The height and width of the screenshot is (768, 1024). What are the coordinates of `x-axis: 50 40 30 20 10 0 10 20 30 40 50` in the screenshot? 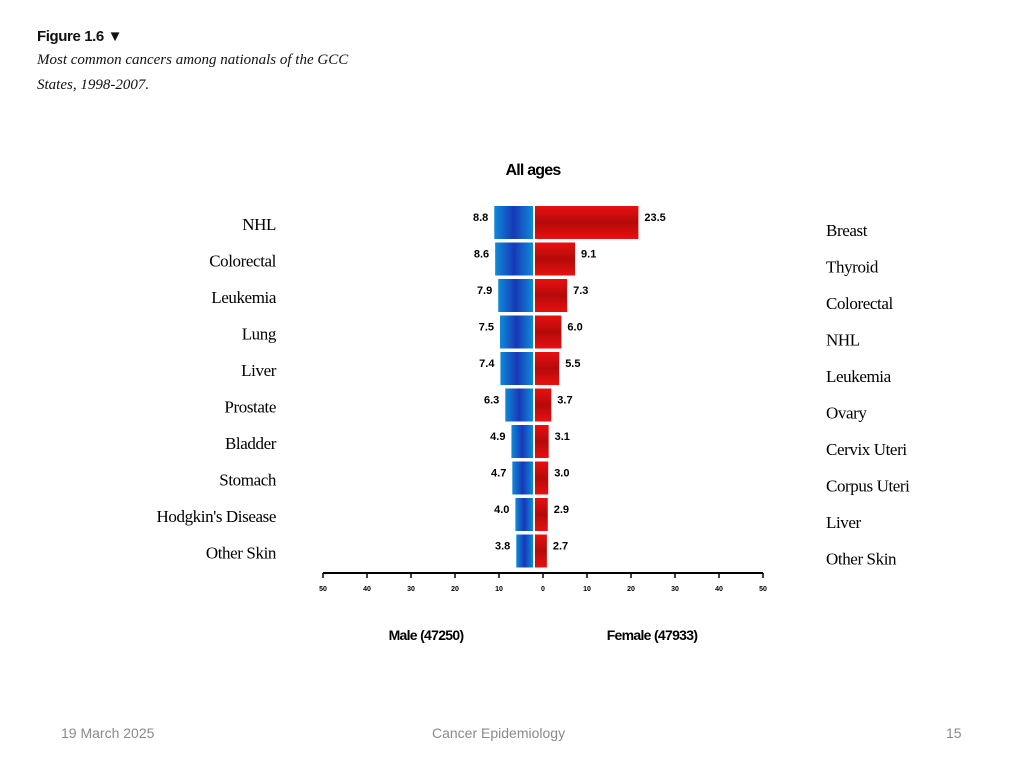 It's located at (543, 582).